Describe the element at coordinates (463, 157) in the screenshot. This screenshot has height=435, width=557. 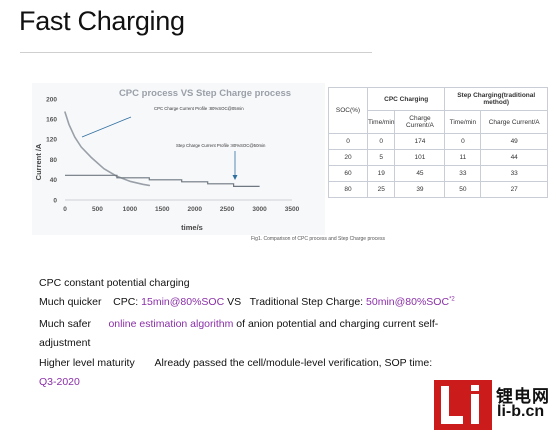
I see `table-cell: 11` at that location.